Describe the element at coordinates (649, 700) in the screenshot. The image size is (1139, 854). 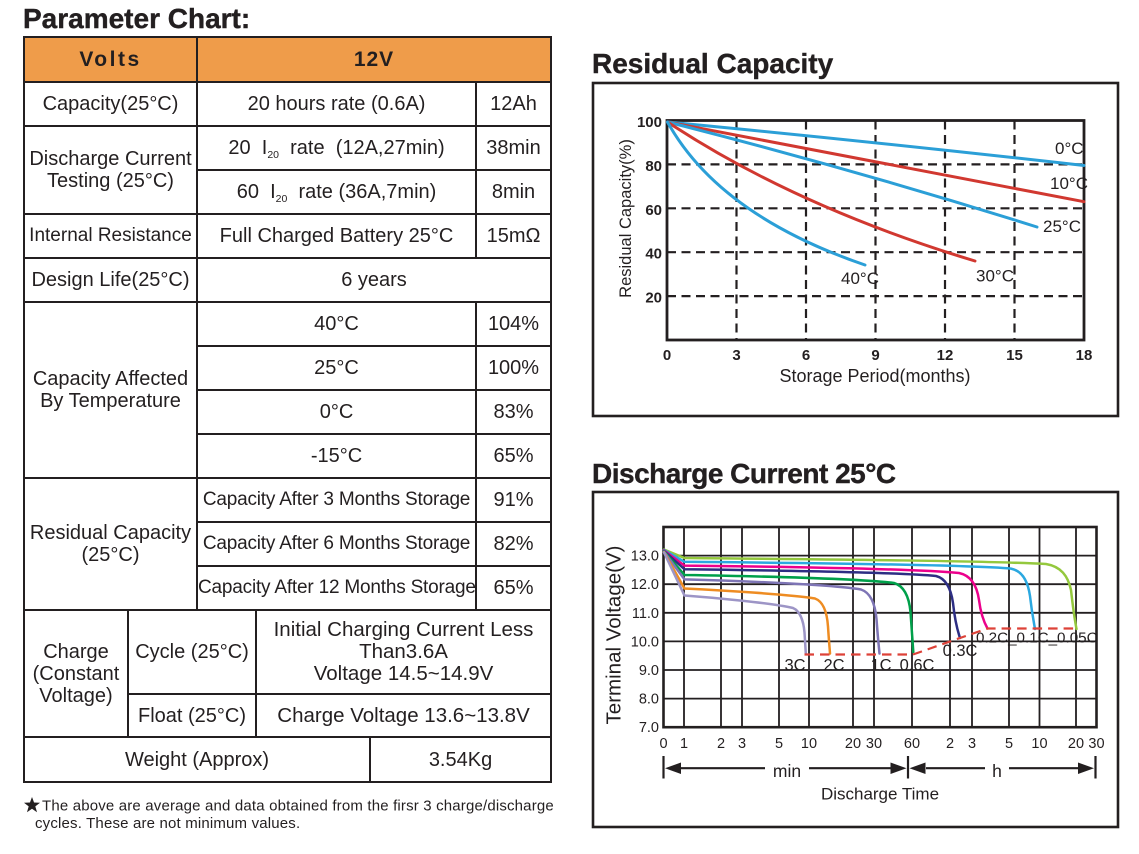
I see `svg-text: 8.0` at that location.